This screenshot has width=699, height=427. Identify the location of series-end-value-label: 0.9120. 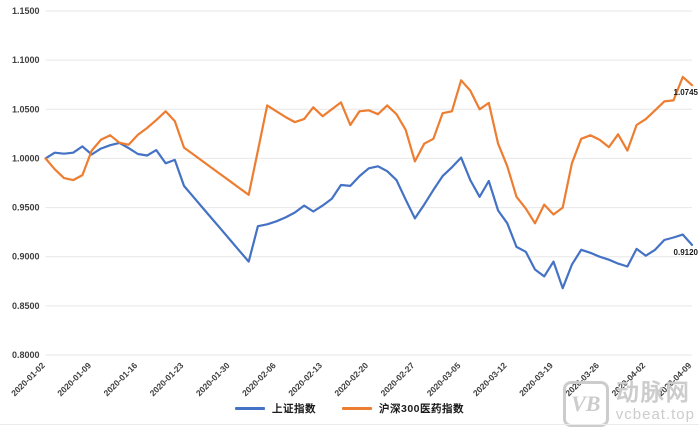
(686, 252).